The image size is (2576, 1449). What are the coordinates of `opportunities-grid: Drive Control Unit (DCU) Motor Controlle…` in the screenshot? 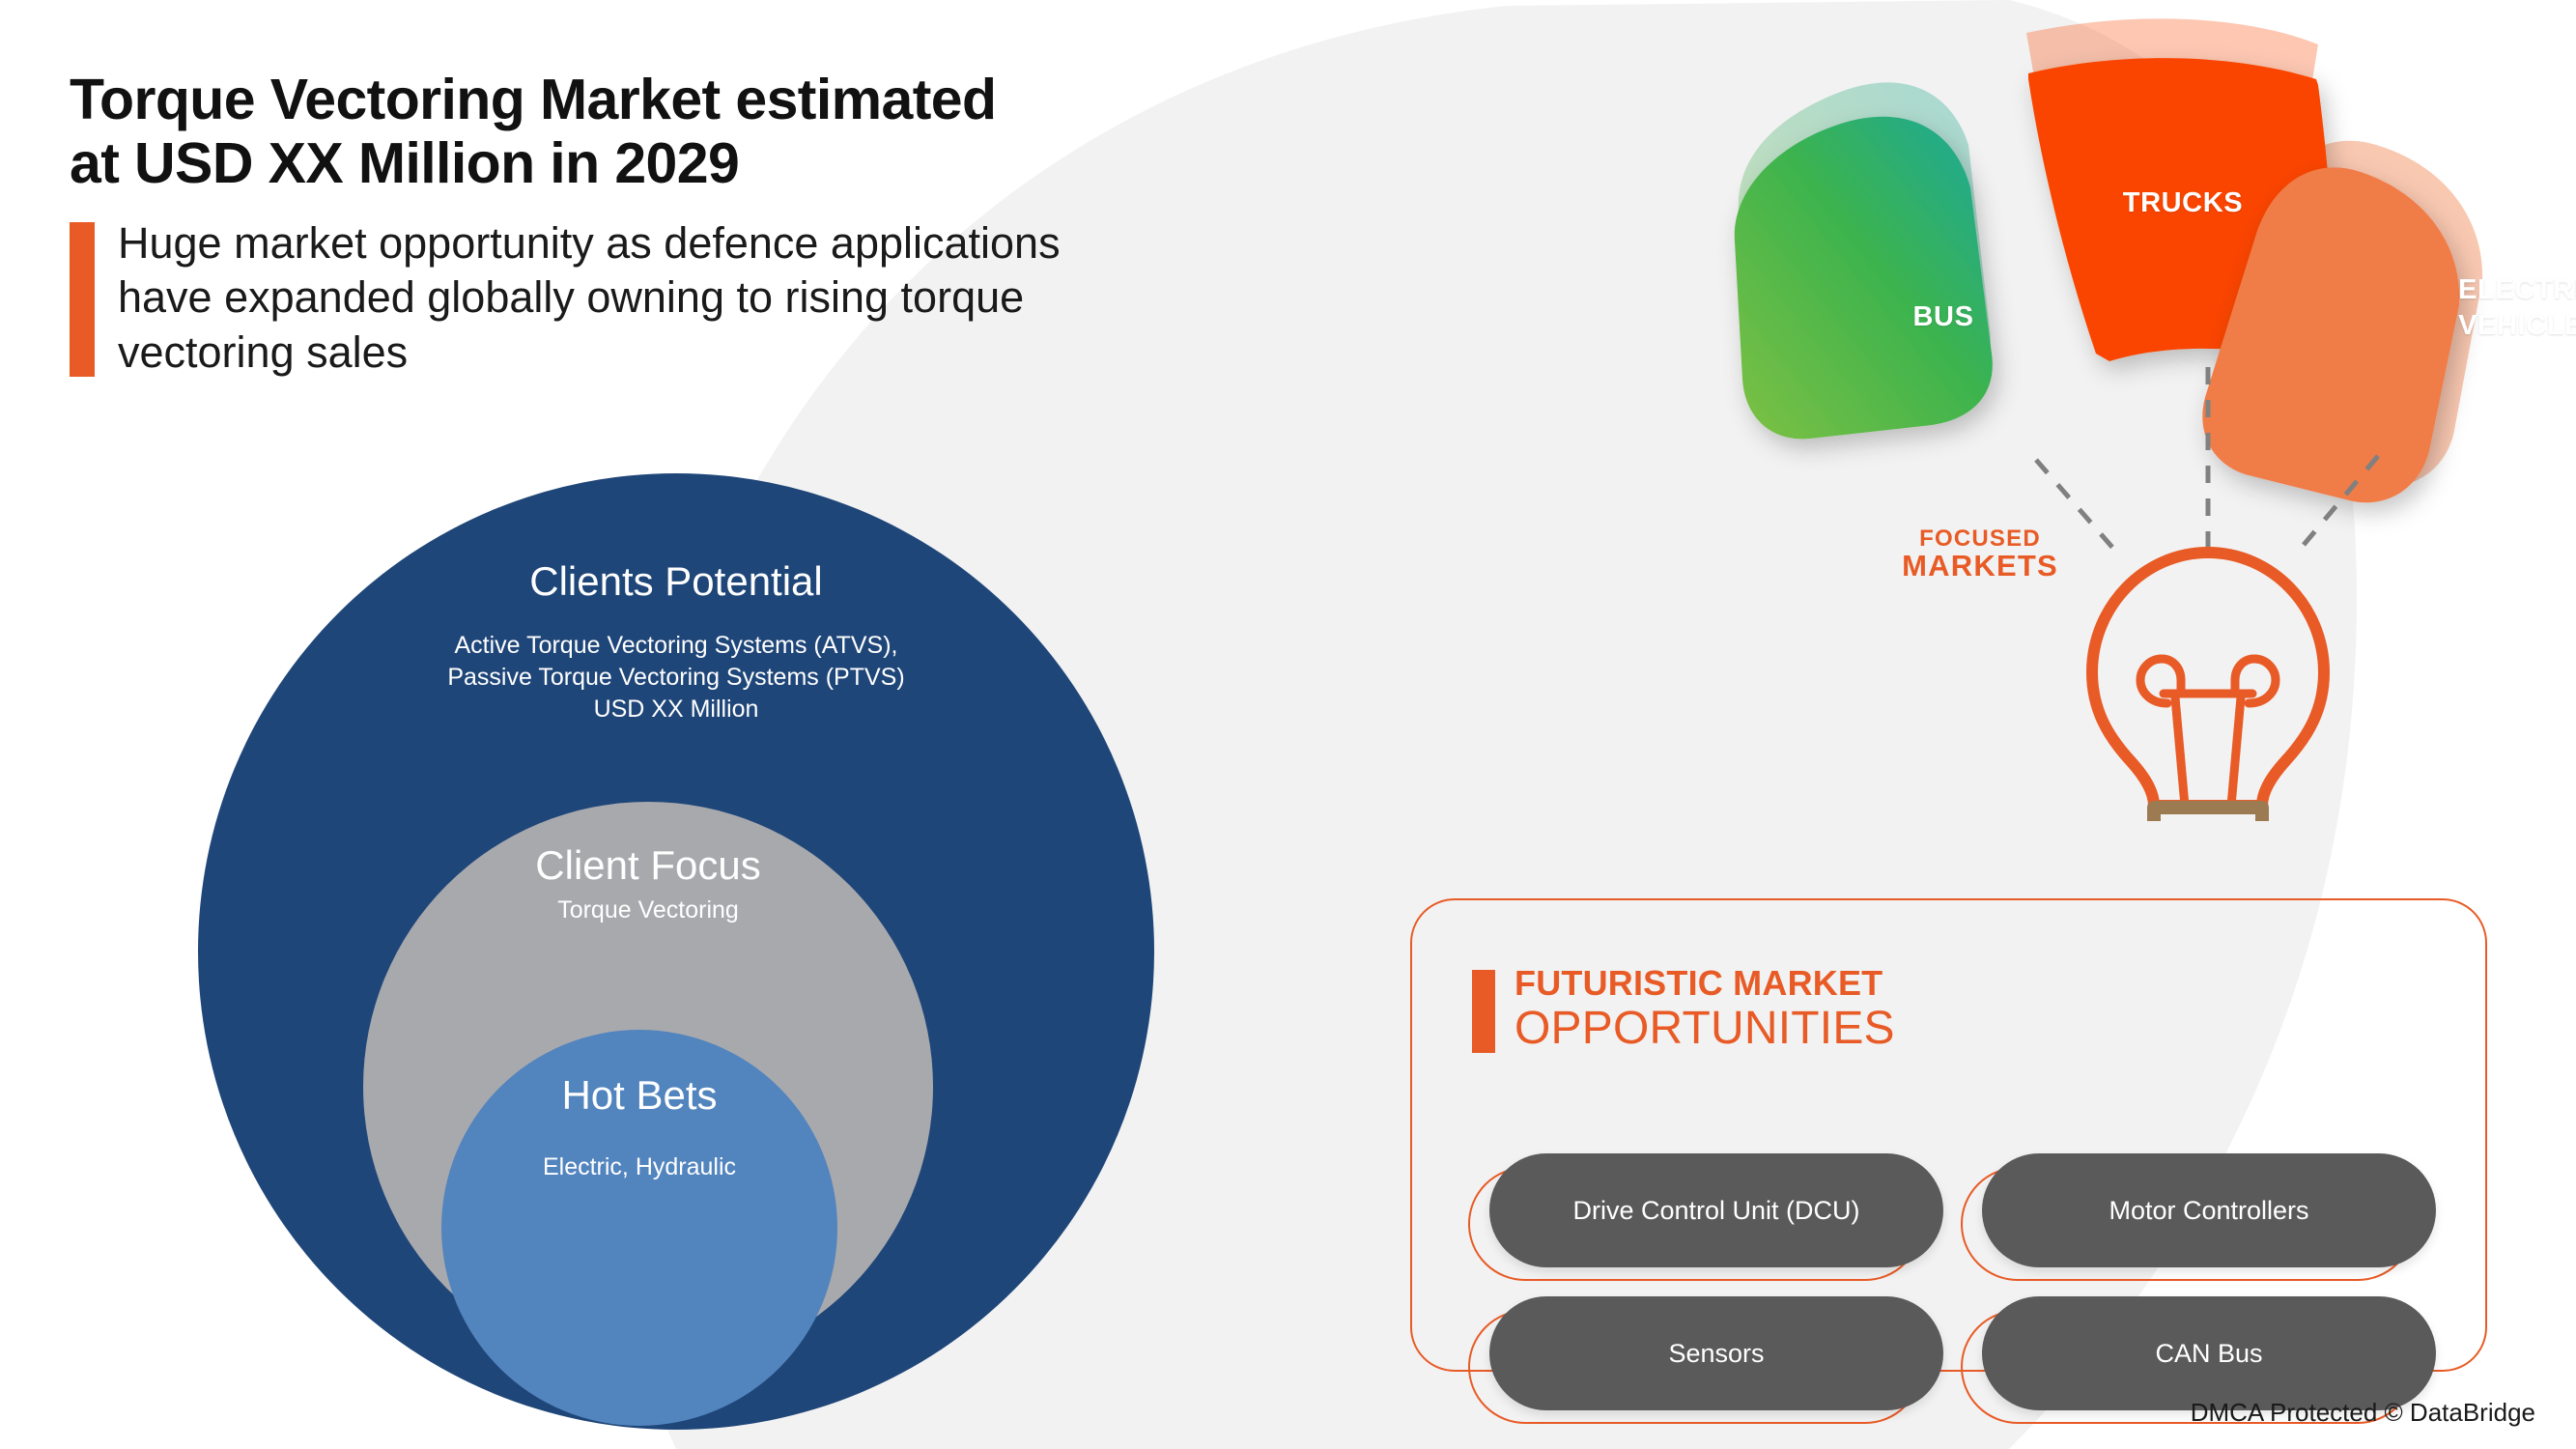 It's located at (1952, 1288).